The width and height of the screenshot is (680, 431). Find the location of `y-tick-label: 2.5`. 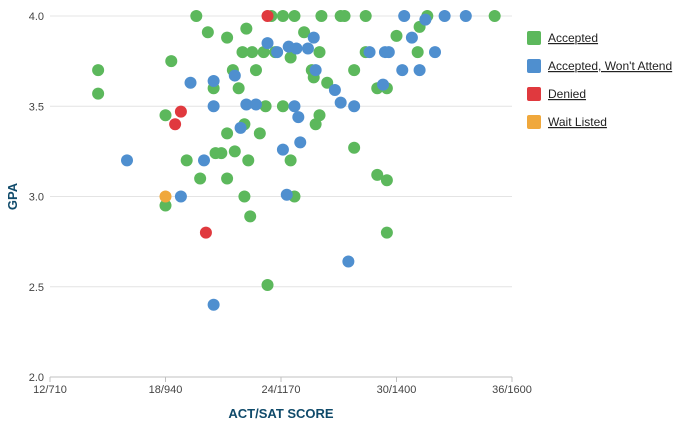

y-tick-label: 2.5 is located at coordinates (36, 288).